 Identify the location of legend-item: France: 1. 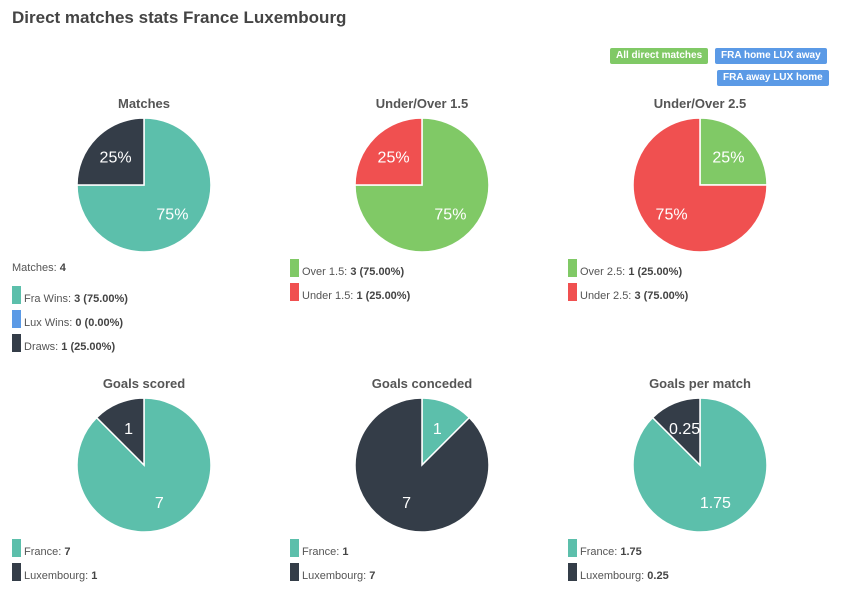
(319, 551).